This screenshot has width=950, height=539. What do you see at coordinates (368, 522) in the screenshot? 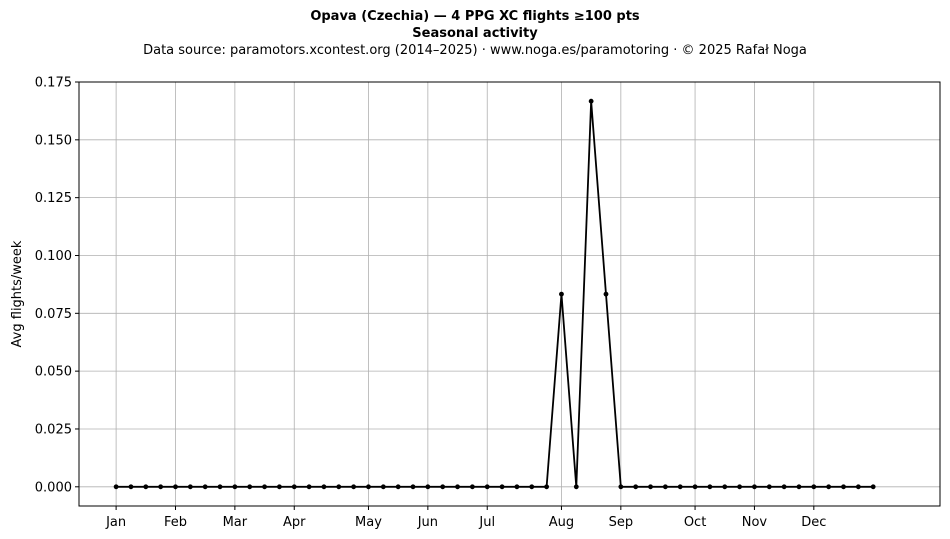
I see `x-tick-label: May` at bounding box center [368, 522].